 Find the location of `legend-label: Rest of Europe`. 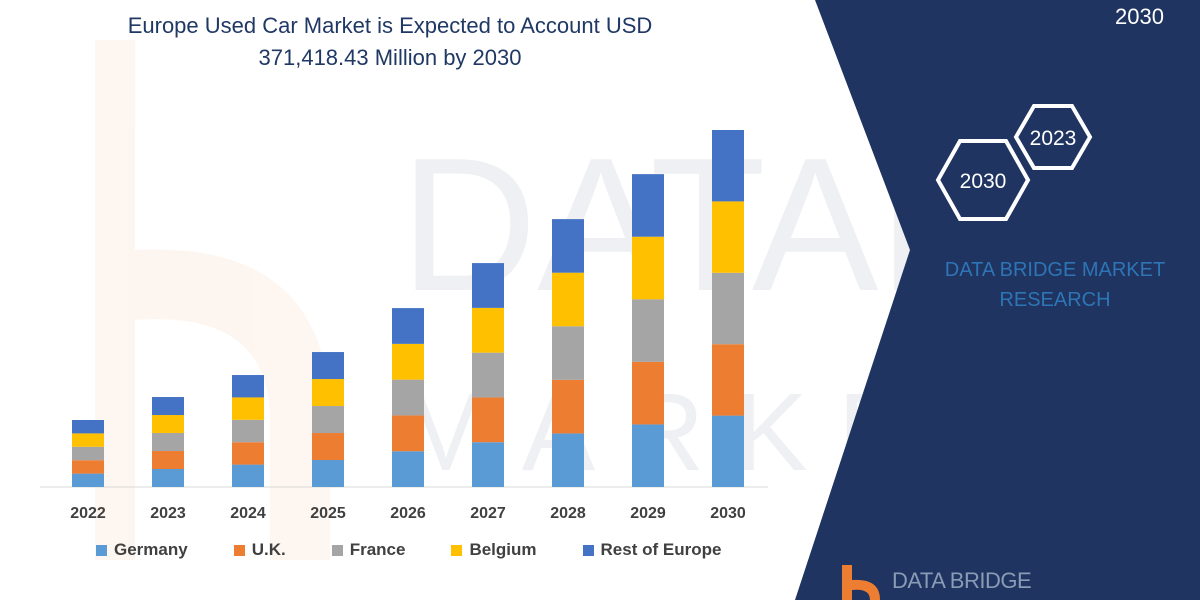

legend-label: Rest of Europe is located at coordinates (661, 549).